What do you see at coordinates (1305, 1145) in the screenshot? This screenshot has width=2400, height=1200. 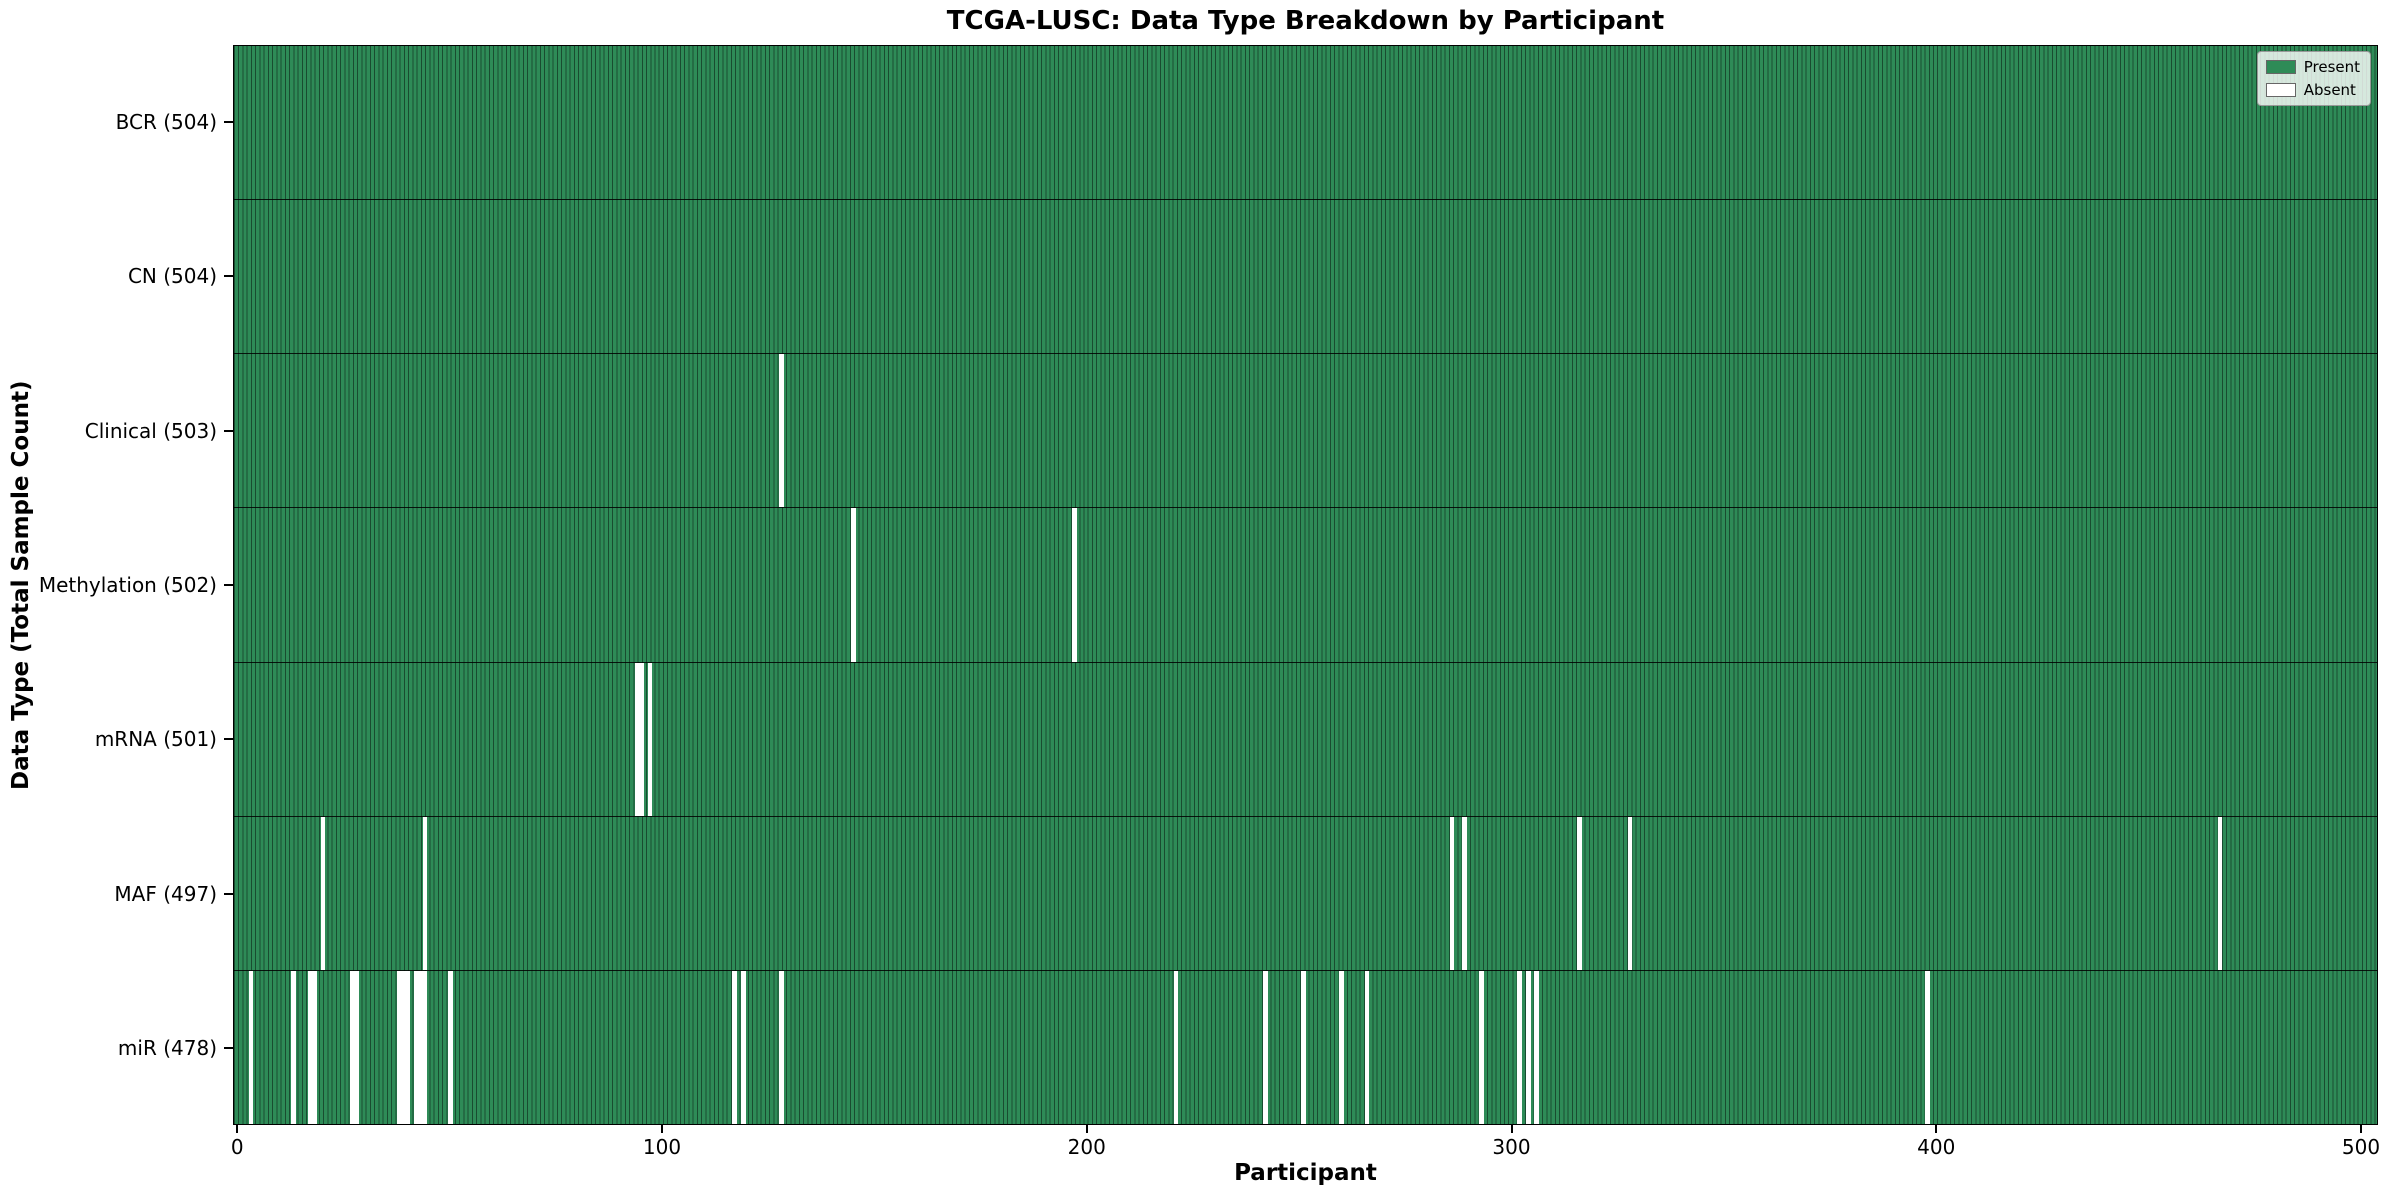 I see `x-axis: 0 100 200 300 400 500` at bounding box center [1305, 1145].